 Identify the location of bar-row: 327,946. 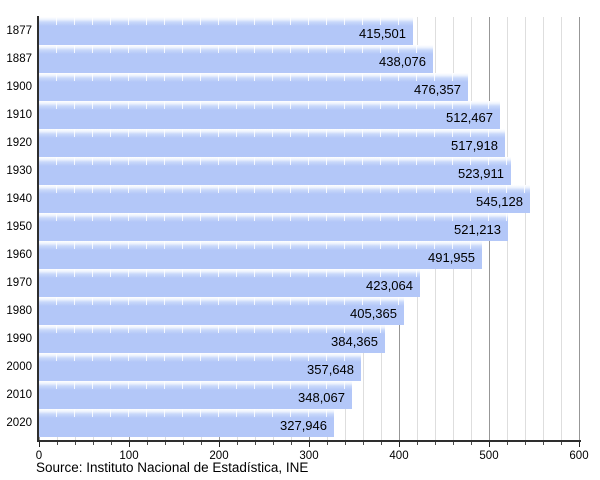
(309, 423).